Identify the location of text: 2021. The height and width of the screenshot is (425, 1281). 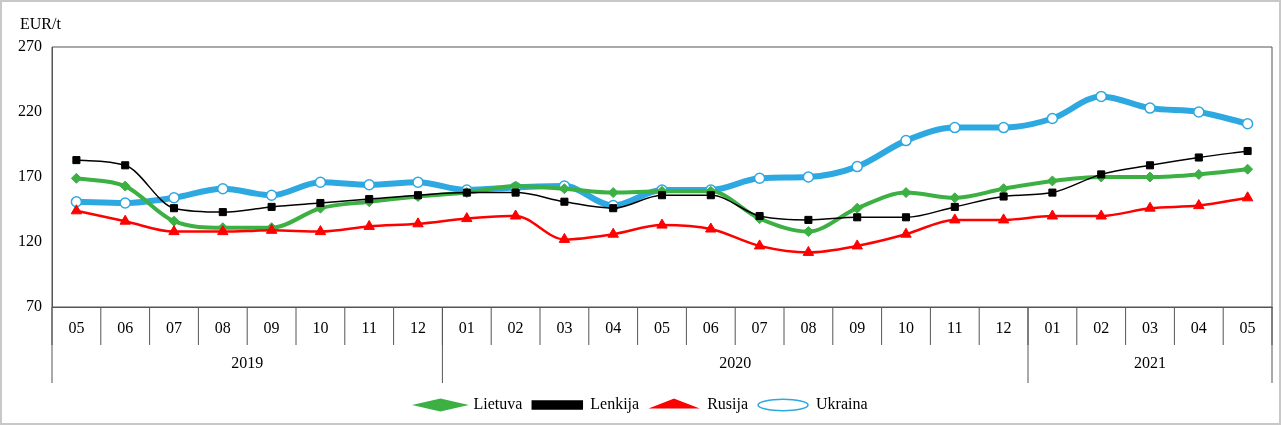
(1150, 363).